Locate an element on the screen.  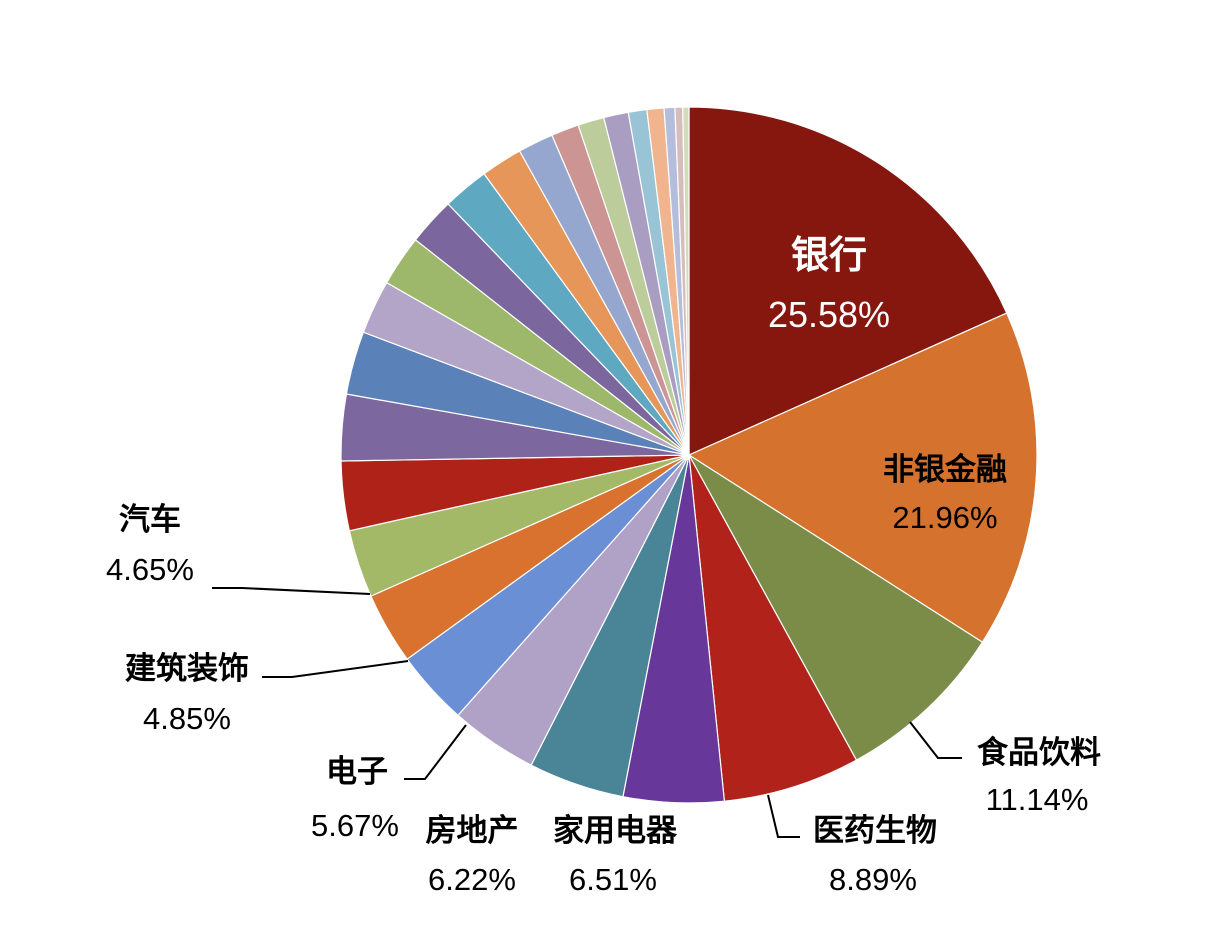
leader-line-jianzhuzhuangshi is located at coordinates (335, 669).